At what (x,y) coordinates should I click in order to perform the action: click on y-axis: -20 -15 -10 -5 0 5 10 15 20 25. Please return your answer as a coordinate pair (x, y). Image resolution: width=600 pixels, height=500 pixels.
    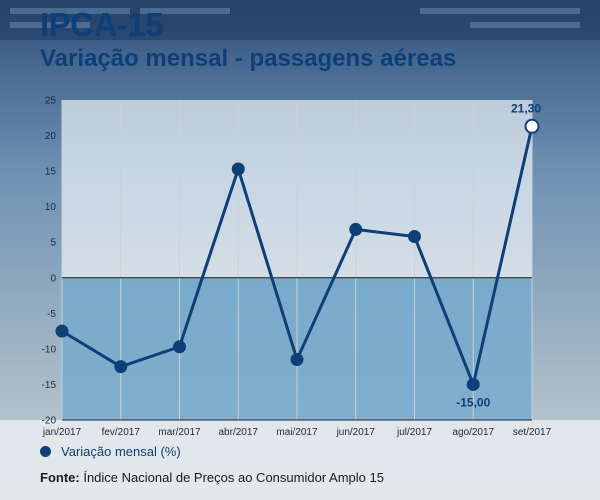
    Looking at the image, I should click on (49, 261).